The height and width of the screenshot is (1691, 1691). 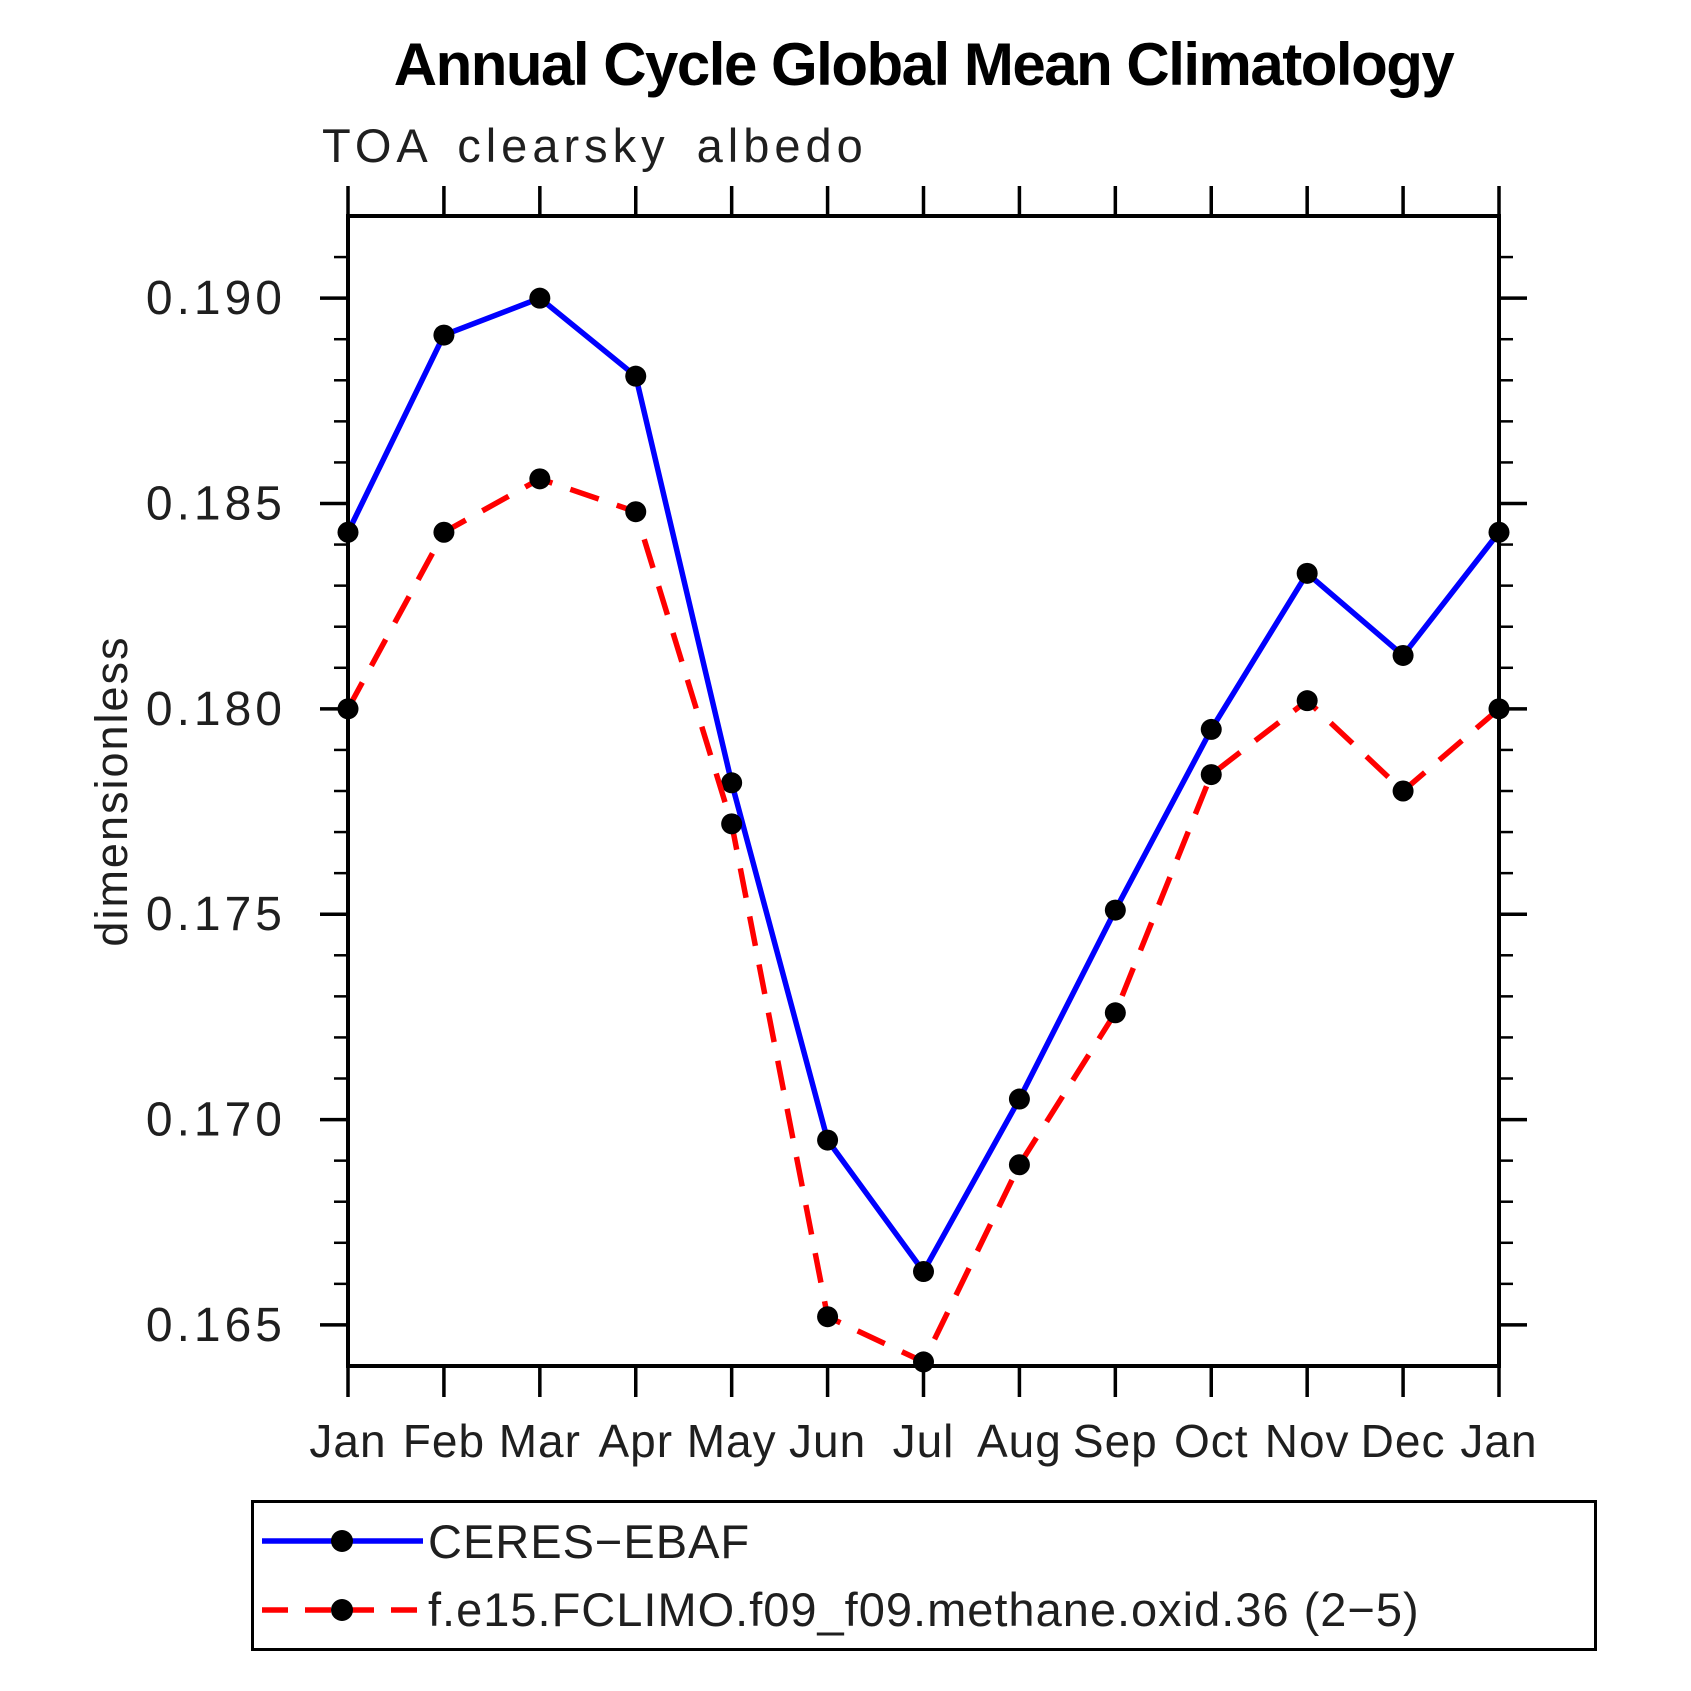 I want to click on svg-text: Jul, so click(x=924, y=1441).